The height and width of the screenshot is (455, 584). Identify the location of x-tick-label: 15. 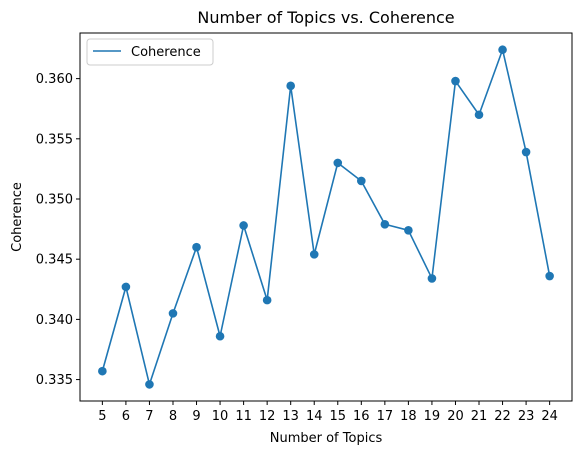
(337, 416).